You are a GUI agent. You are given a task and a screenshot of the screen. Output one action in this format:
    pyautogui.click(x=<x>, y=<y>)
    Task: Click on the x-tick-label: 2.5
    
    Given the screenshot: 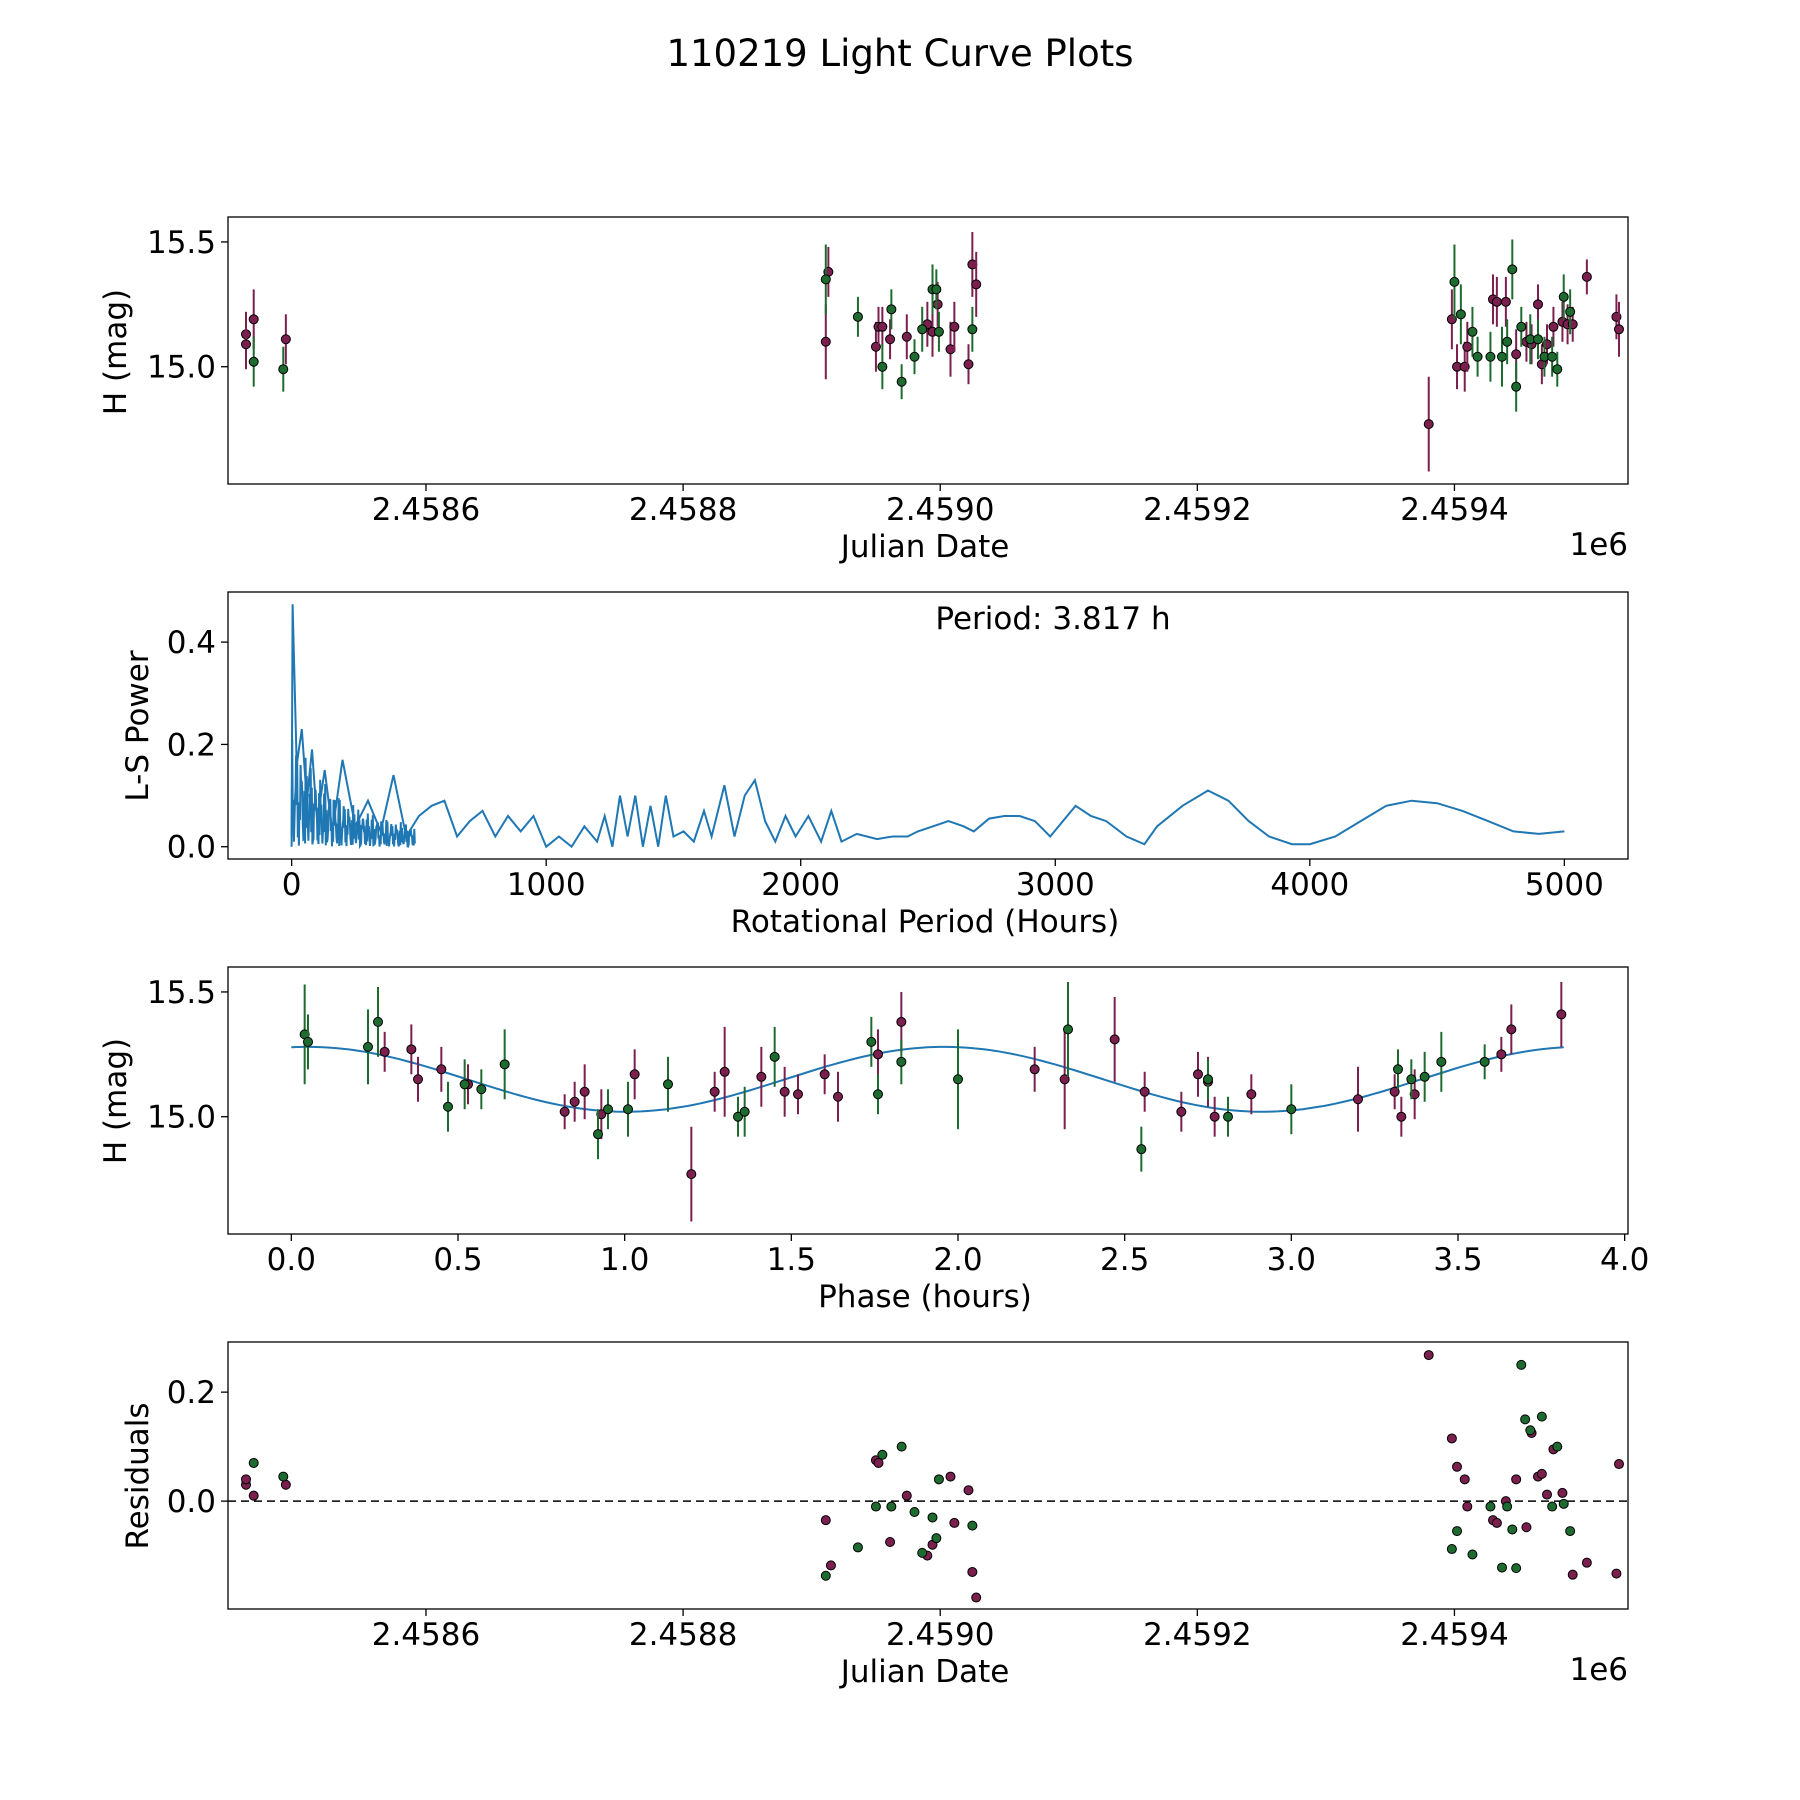 What is the action you would take?
    pyautogui.click(x=1124, y=1260)
    